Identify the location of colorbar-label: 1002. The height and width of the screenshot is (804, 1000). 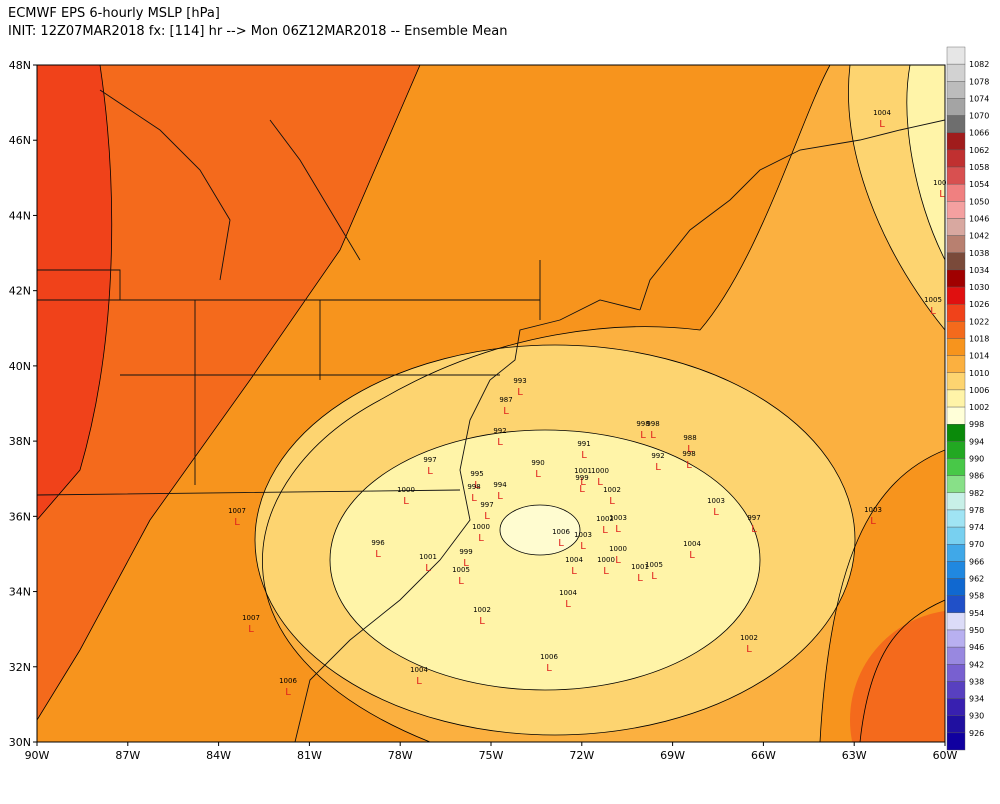
(979, 407).